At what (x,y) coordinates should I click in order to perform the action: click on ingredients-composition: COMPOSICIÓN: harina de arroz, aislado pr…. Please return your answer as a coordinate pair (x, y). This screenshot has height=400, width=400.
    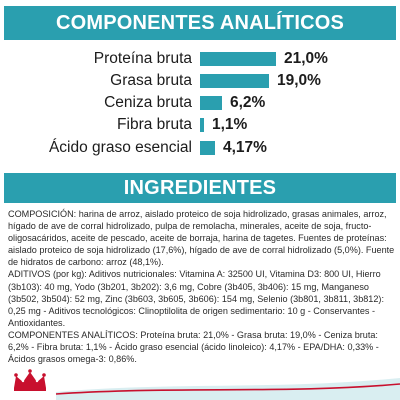
    Looking at the image, I should click on (201, 238).